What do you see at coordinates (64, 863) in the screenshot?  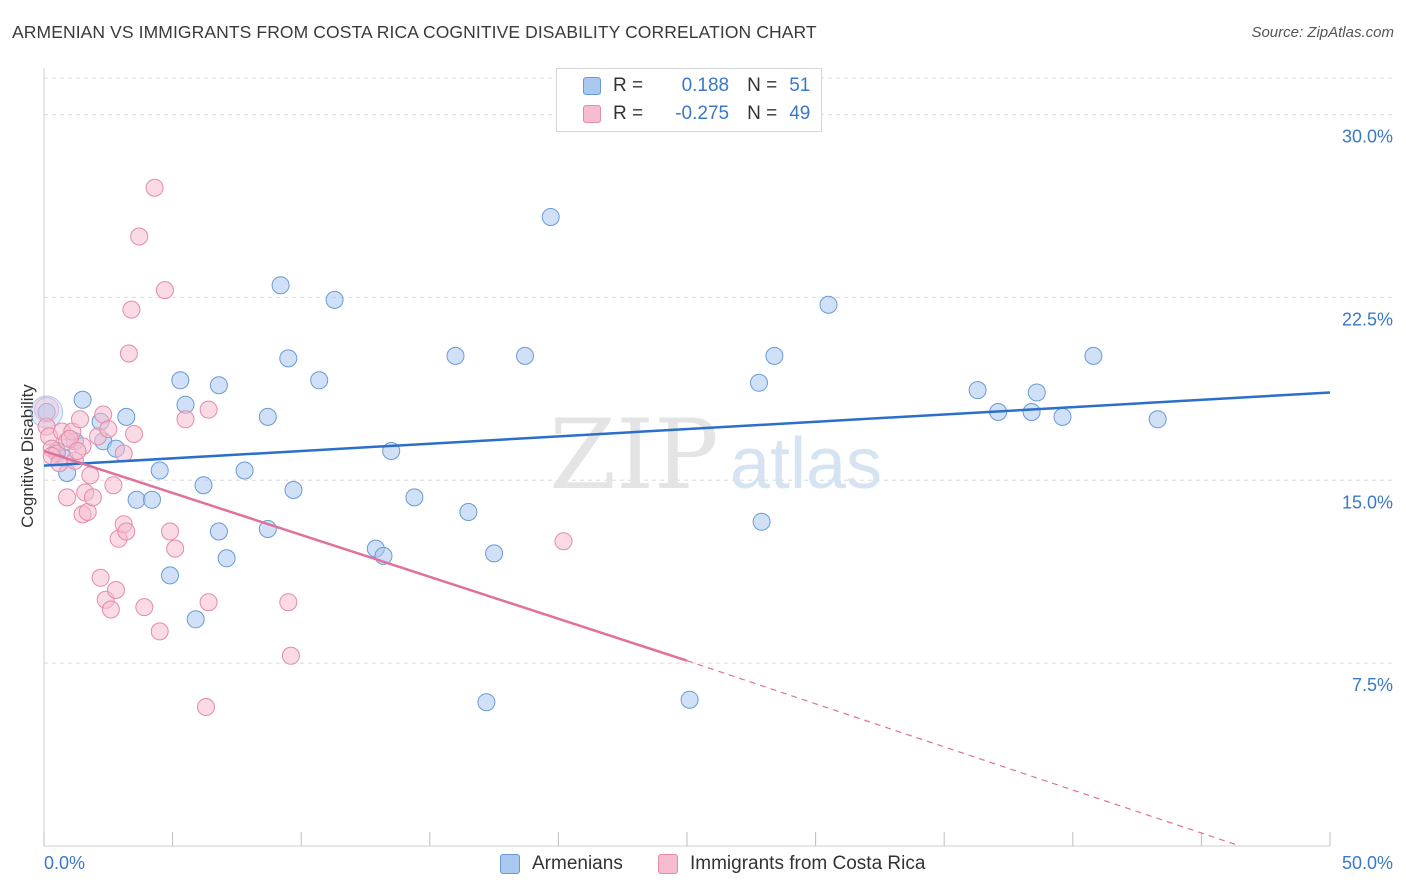 I see `x-tick-label: 0.0%` at bounding box center [64, 863].